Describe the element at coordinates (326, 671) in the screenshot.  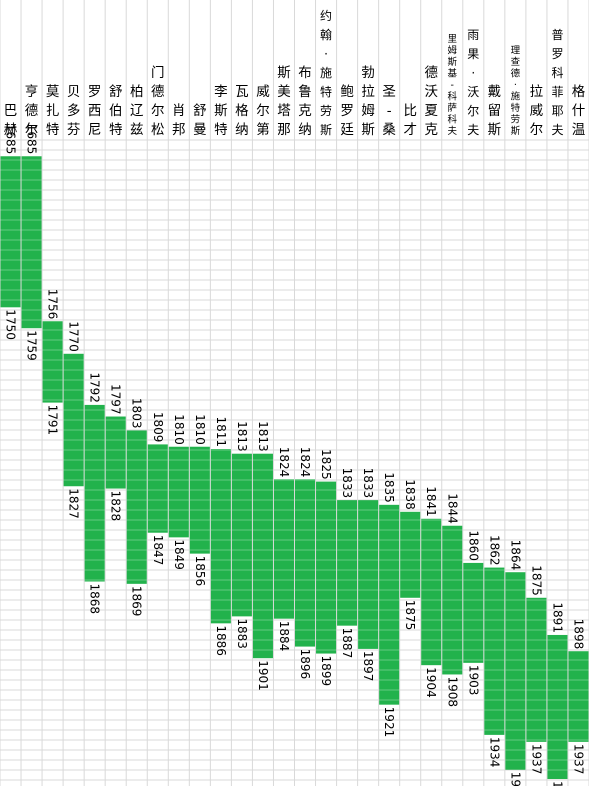
I see `end-year-label: 1899` at that location.